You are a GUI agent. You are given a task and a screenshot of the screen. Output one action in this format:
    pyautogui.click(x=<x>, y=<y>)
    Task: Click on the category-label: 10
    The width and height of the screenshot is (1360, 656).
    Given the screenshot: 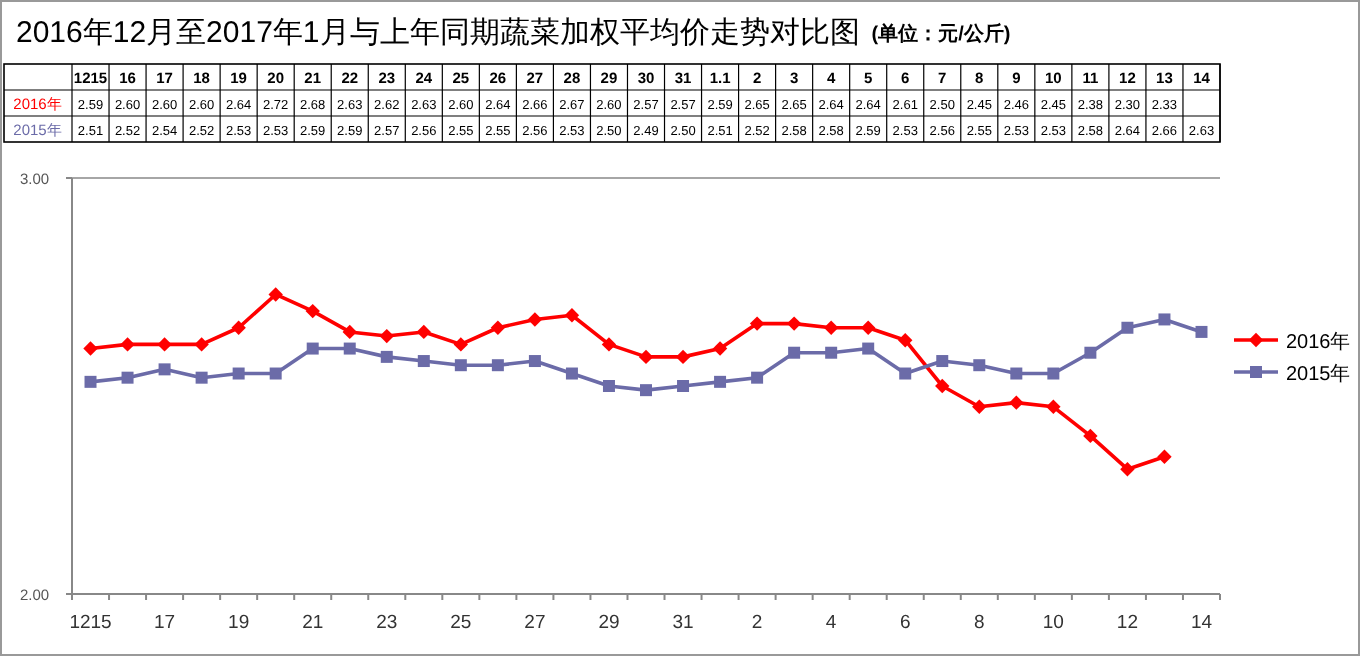 What is the action you would take?
    pyautogui.click(x=1053, y=623)
    